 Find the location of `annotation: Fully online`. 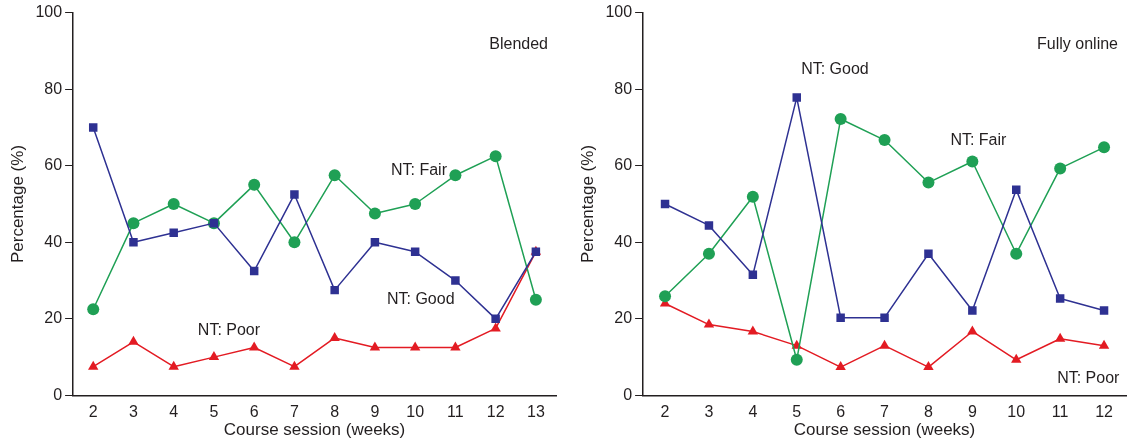

annotation: Fully online is located at coordinates (1078, 44).